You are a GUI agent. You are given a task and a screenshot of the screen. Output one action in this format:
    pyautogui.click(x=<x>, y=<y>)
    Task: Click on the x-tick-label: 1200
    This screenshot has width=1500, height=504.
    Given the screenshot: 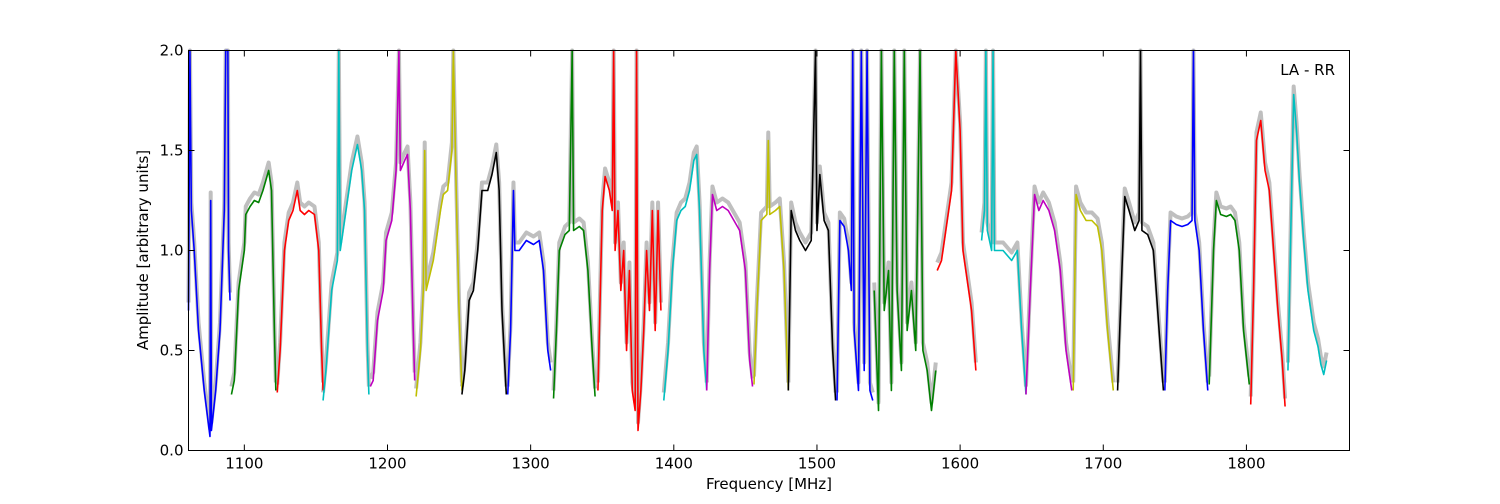 What is the action you would take?
    pyautogui.click(x=387, y=464)
    